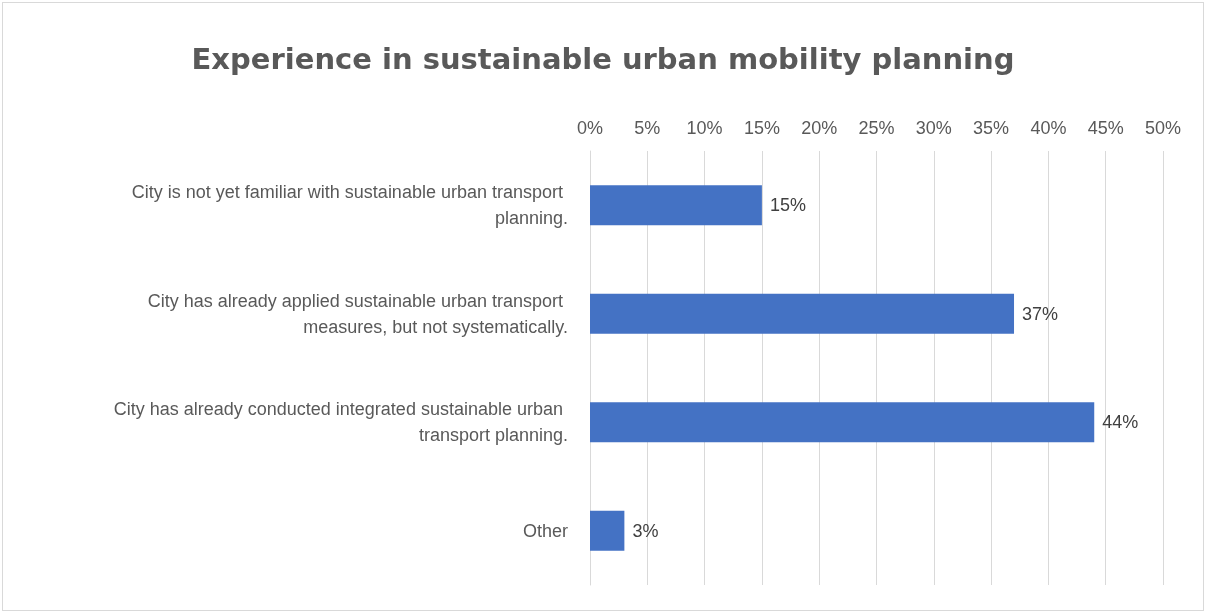 This screenshot has height=615, width=1208. I want to click on y-tick-label: City is not yet familiar with sustainable urban transport planning., so click(349, 205).